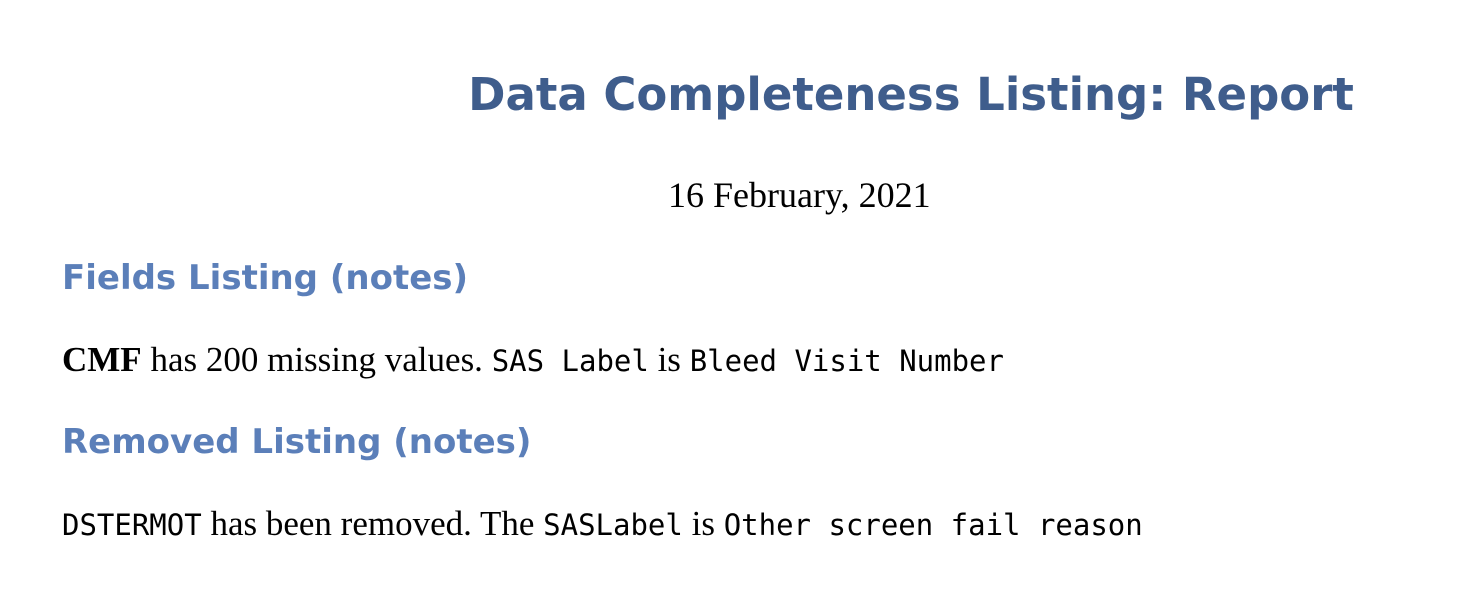 This screenshot has width=1462, height=600. Describe the element at coordinates (799, 195) in the screenshot. I see `report-date: 16 February, 2021` at that location.